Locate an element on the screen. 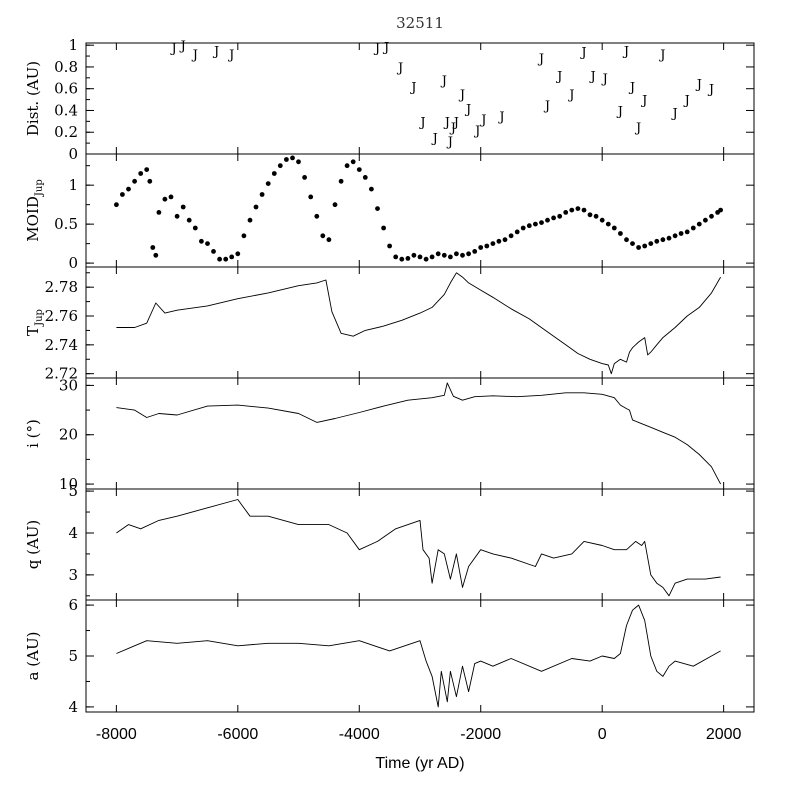 Image resolution: width=797 pixels, height=797 pixels. panel-tjup-ylabel: TJup is located at coordinates (34, 322).